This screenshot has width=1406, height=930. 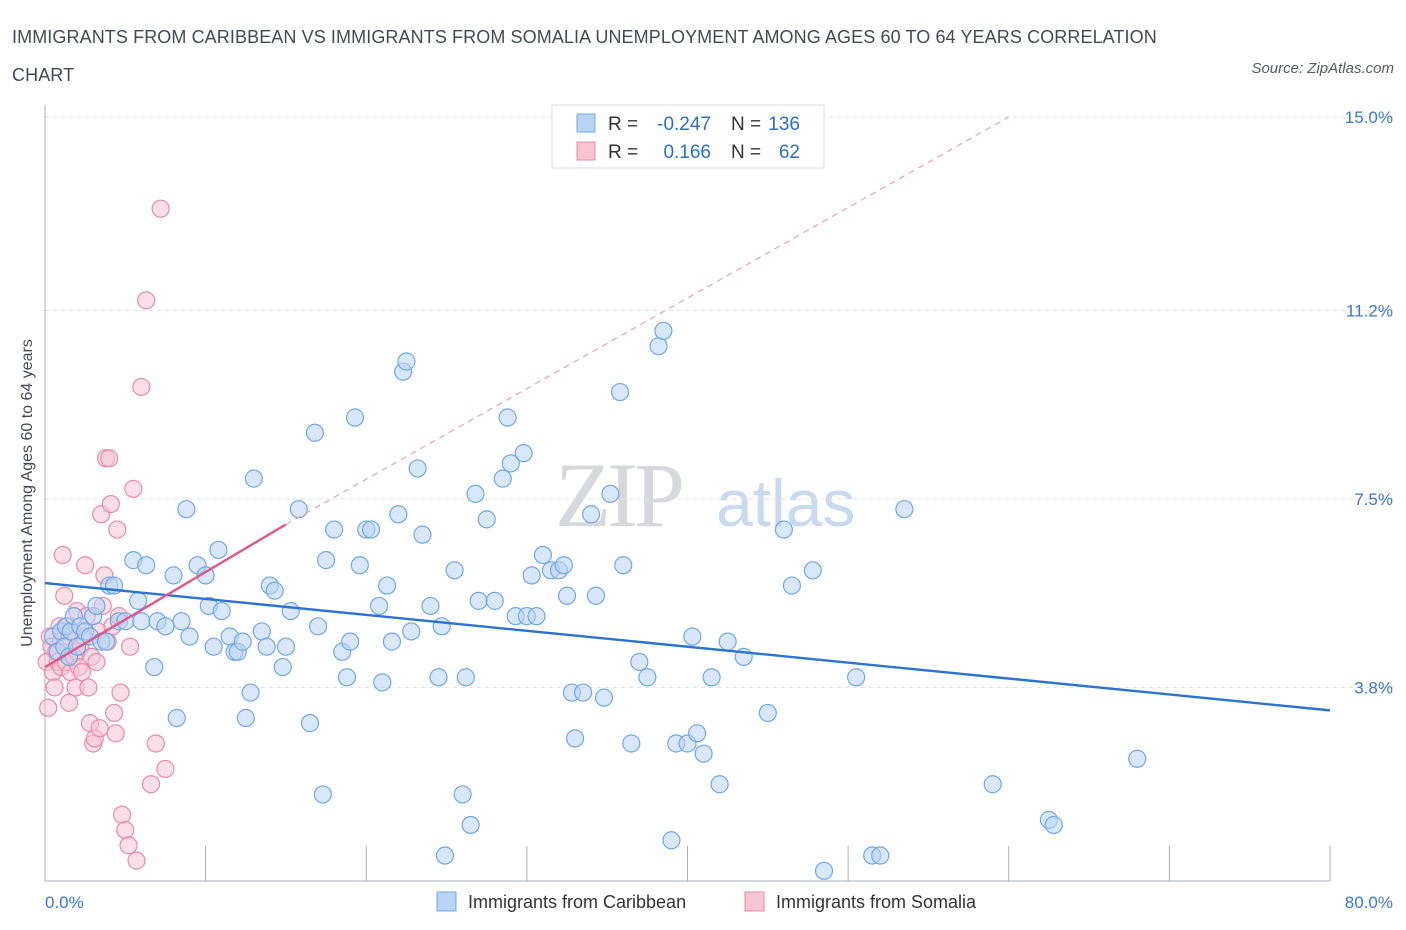 I want to click on stats-r-label-caribbean: R =, so click(x=623, y=124).